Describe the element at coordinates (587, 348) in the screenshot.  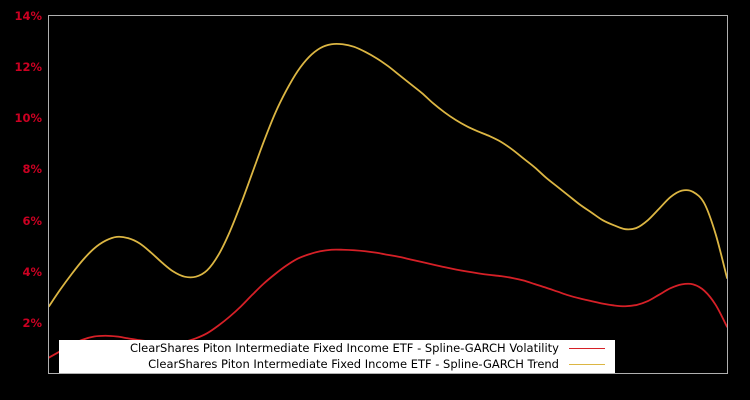
I see `legend-swatch-volatility` at that location.